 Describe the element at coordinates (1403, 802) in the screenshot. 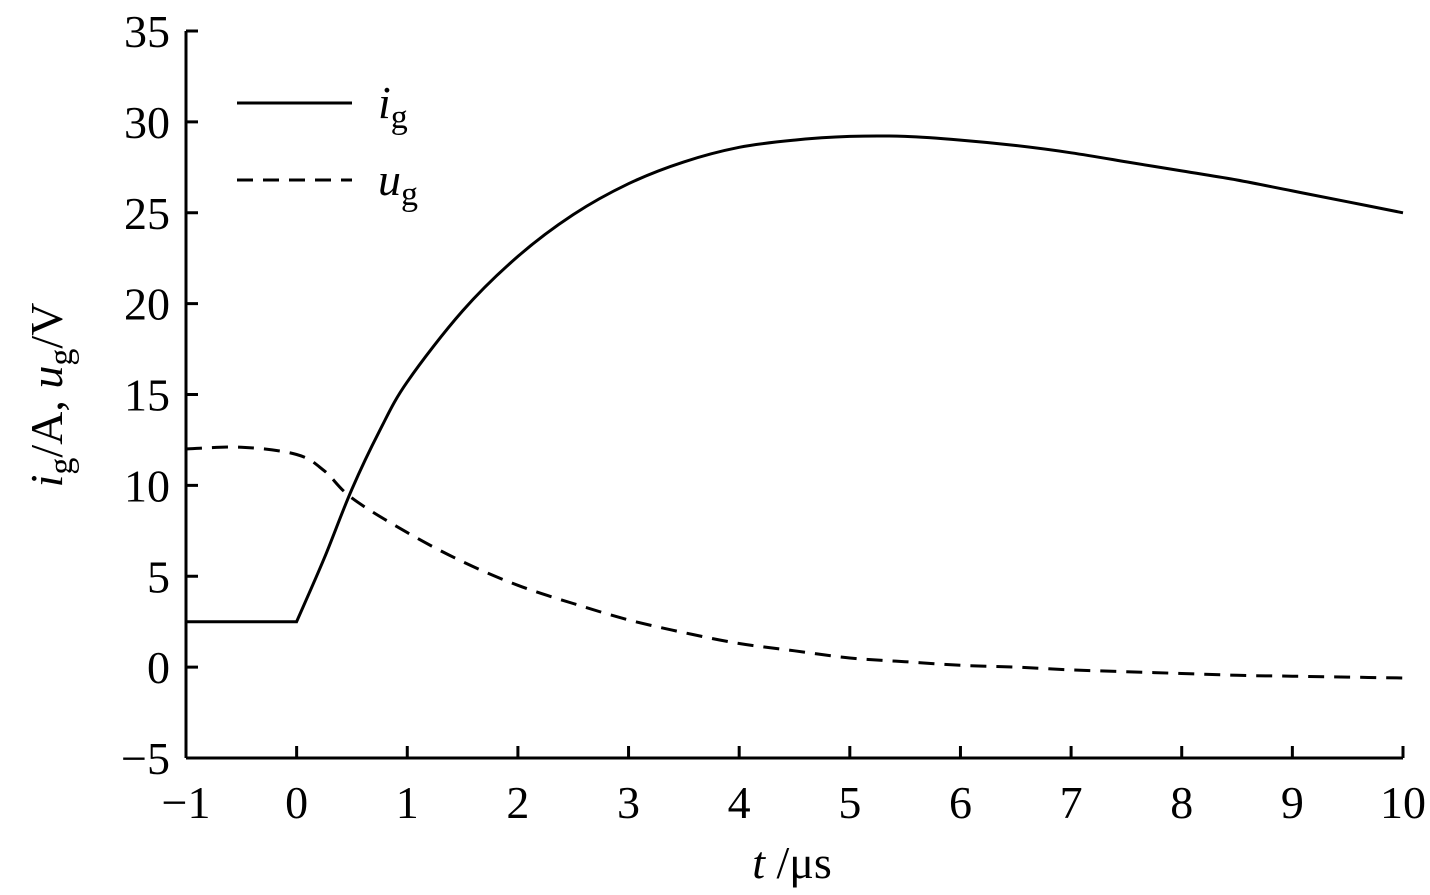

I see `x-tick-label: 10` at that location.